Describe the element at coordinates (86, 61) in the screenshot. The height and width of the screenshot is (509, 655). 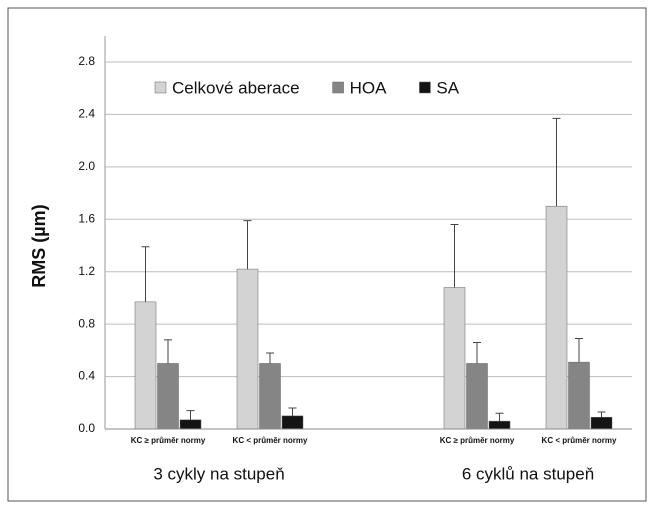
I see `y-tick-label: 2.8` at that location.